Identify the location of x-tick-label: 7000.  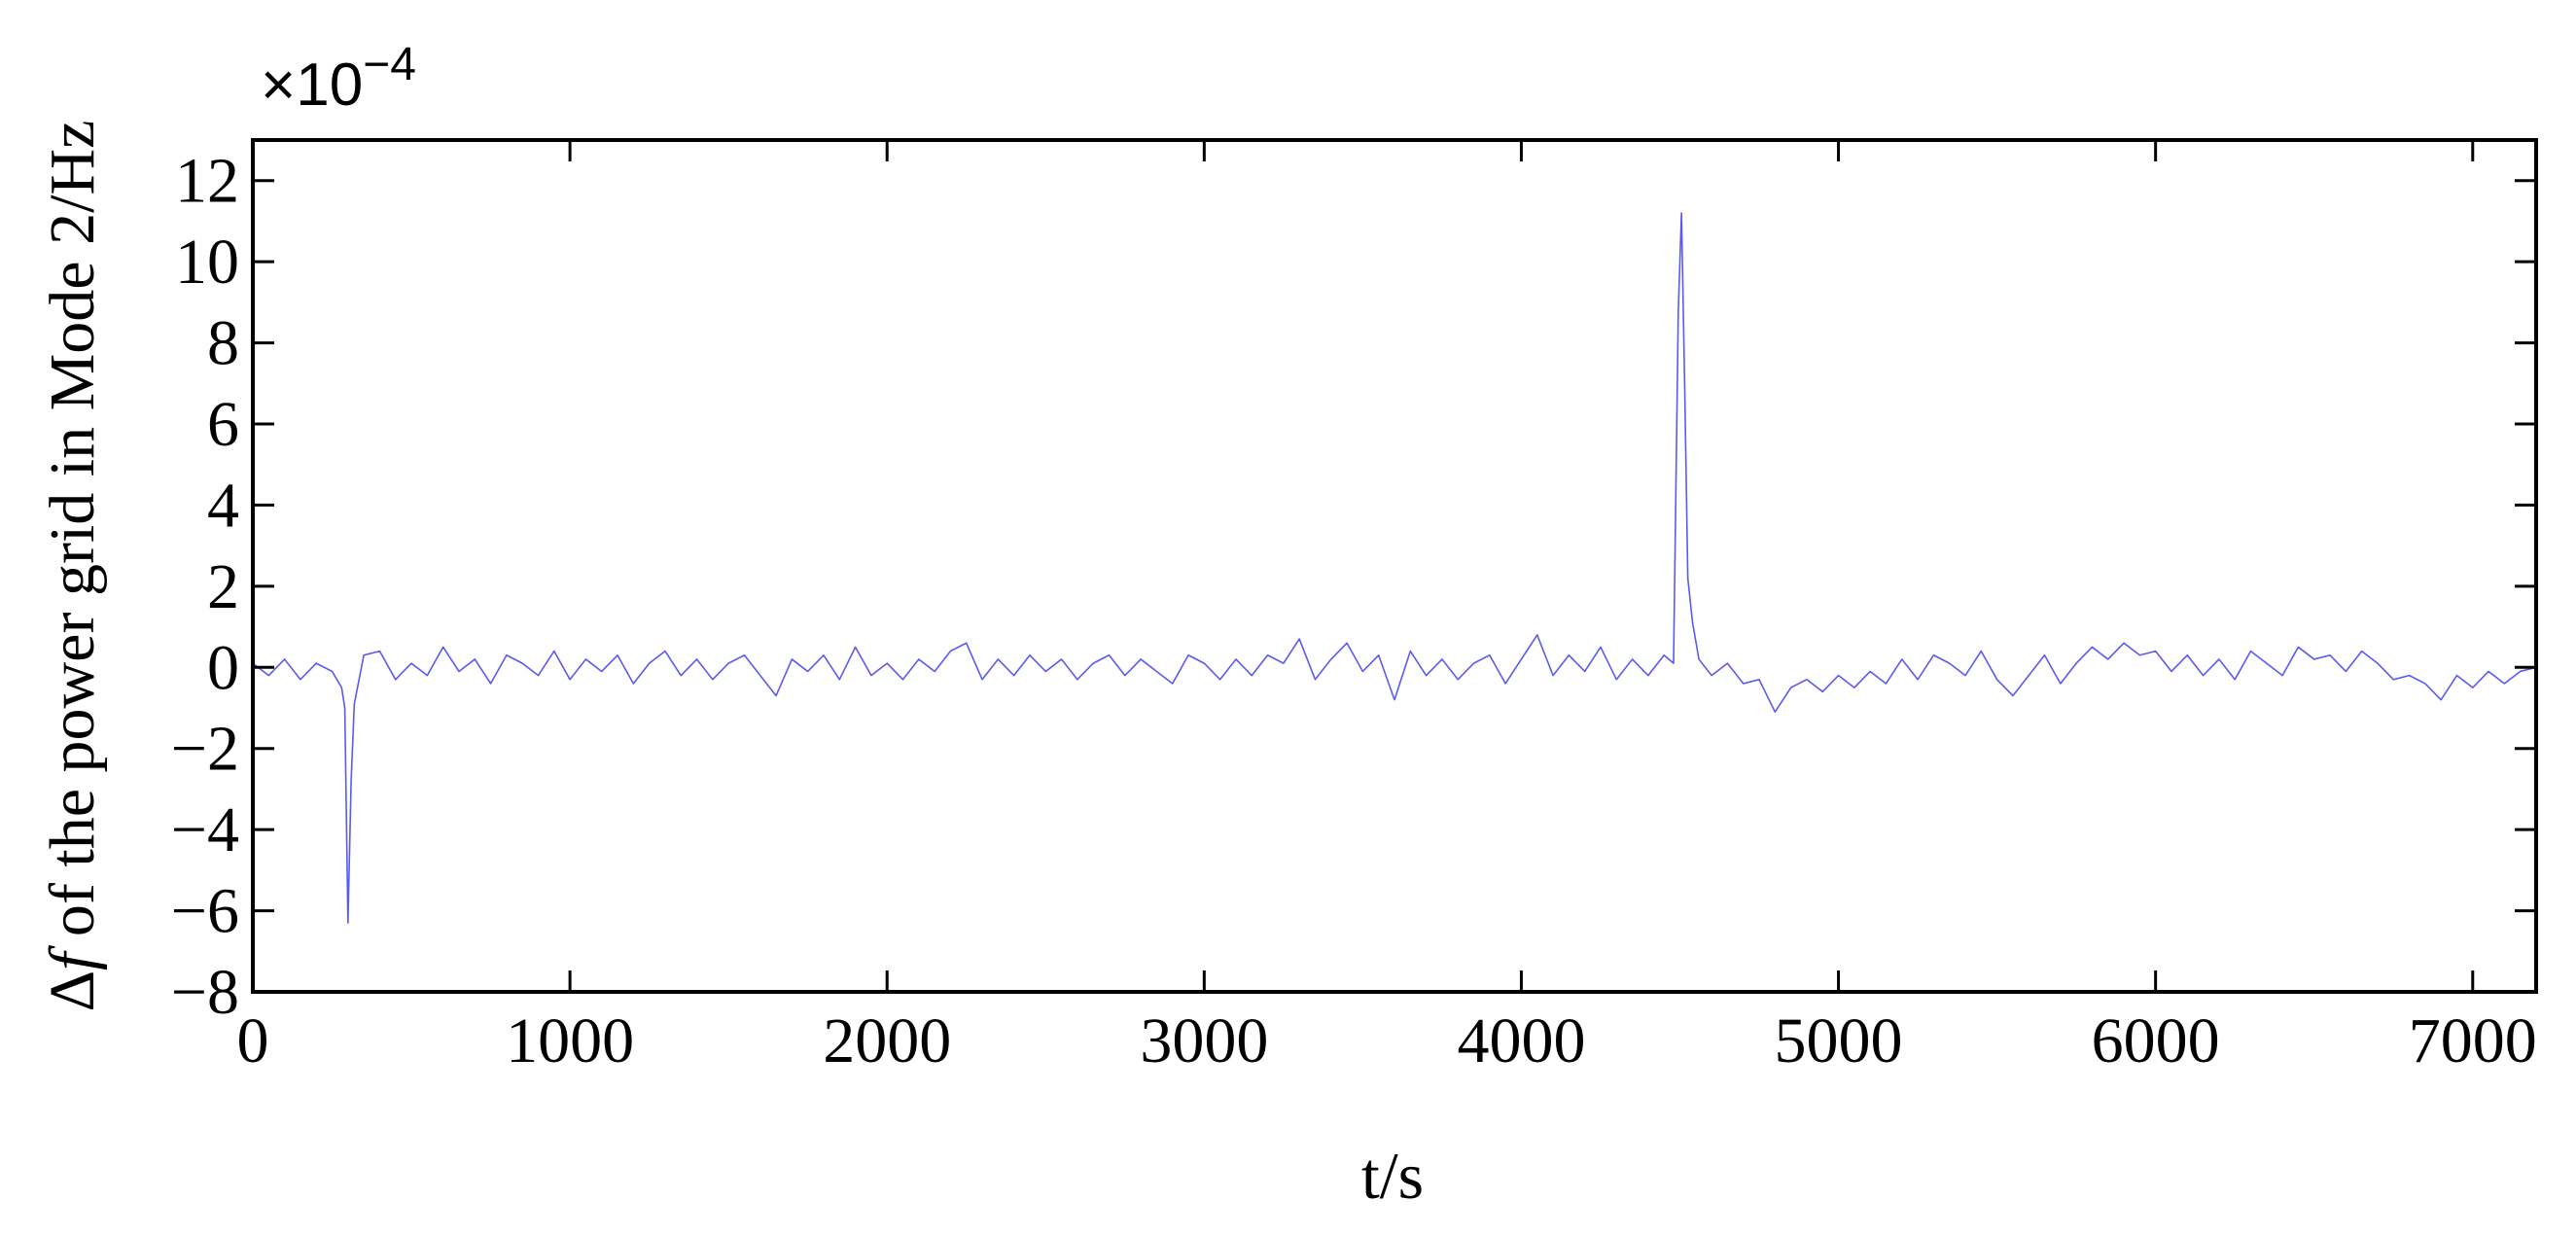
(2473, 1040).